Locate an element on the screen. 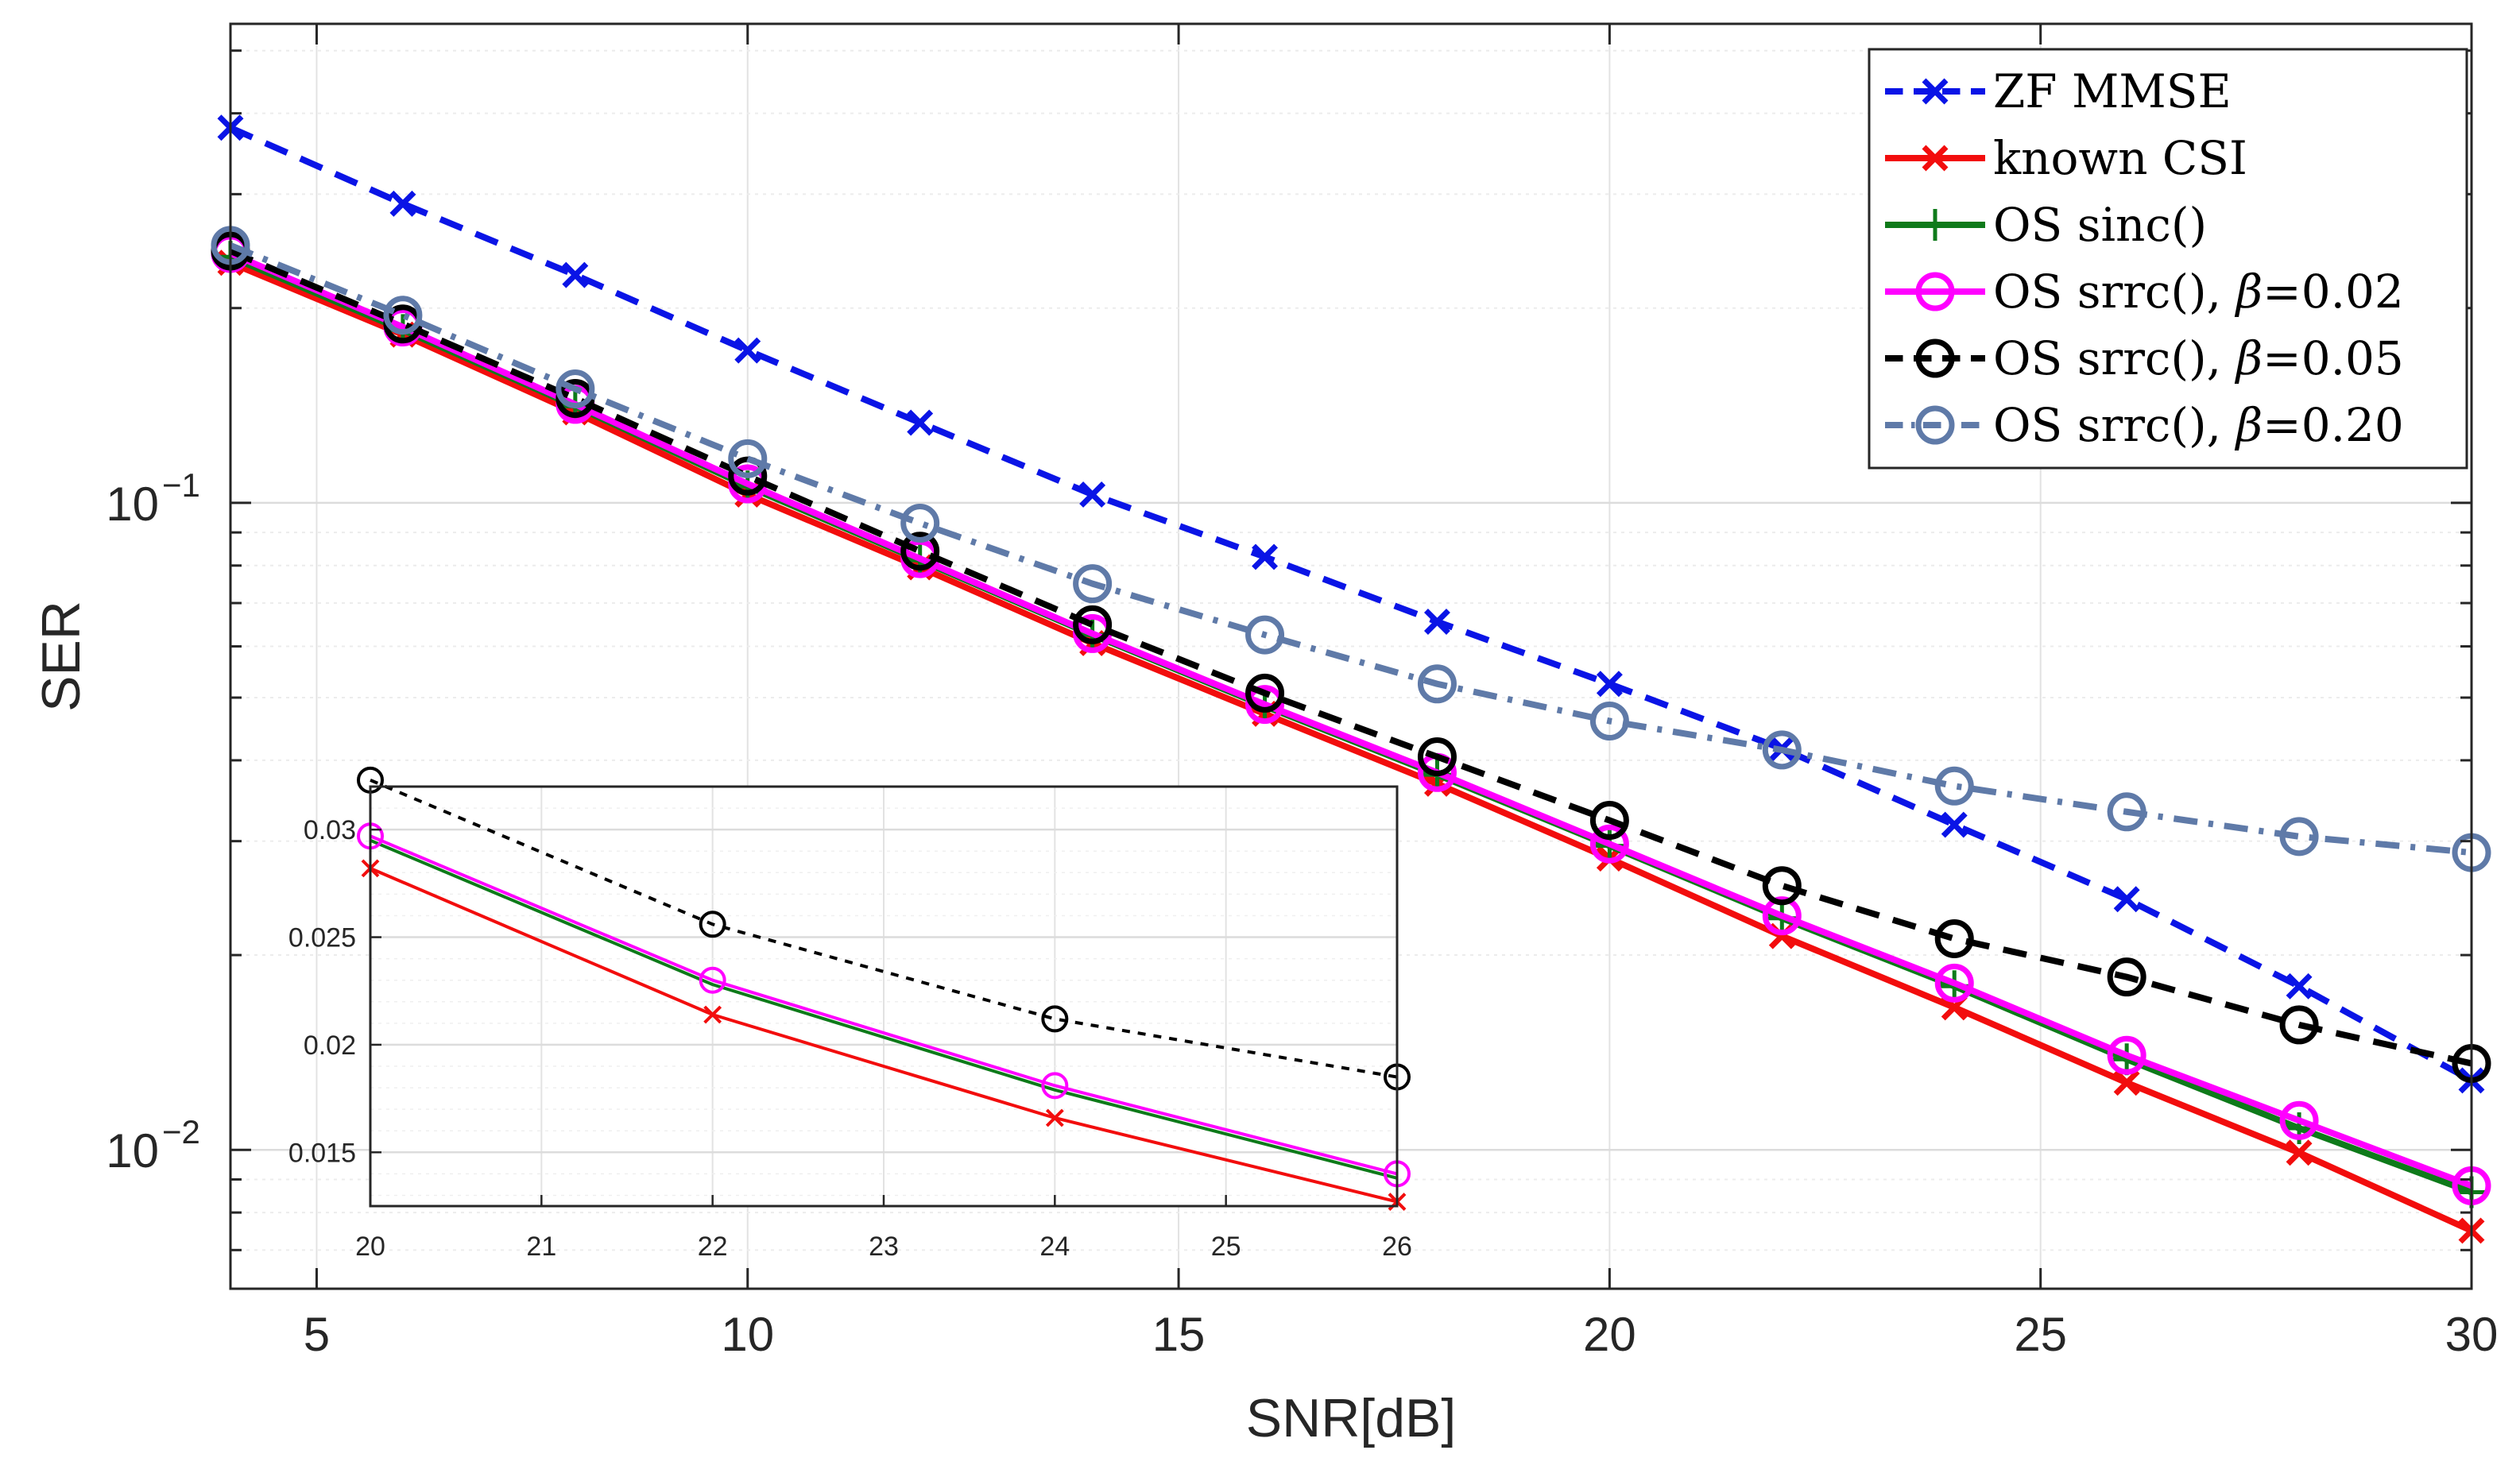 The image size is (2520, 1481). legend-box is located at coordinates (2168, 259).